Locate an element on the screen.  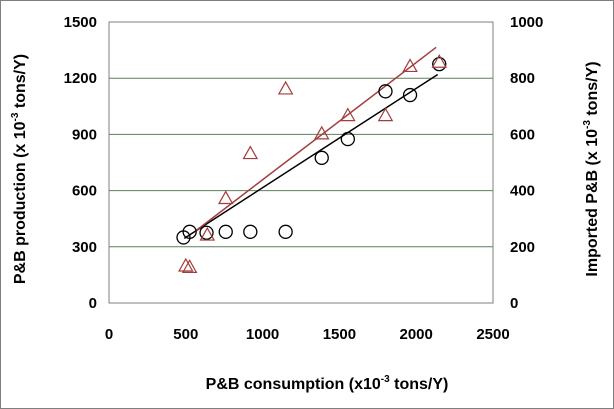
y2-tick-label: 1000 is located at coordinates (526, 22).